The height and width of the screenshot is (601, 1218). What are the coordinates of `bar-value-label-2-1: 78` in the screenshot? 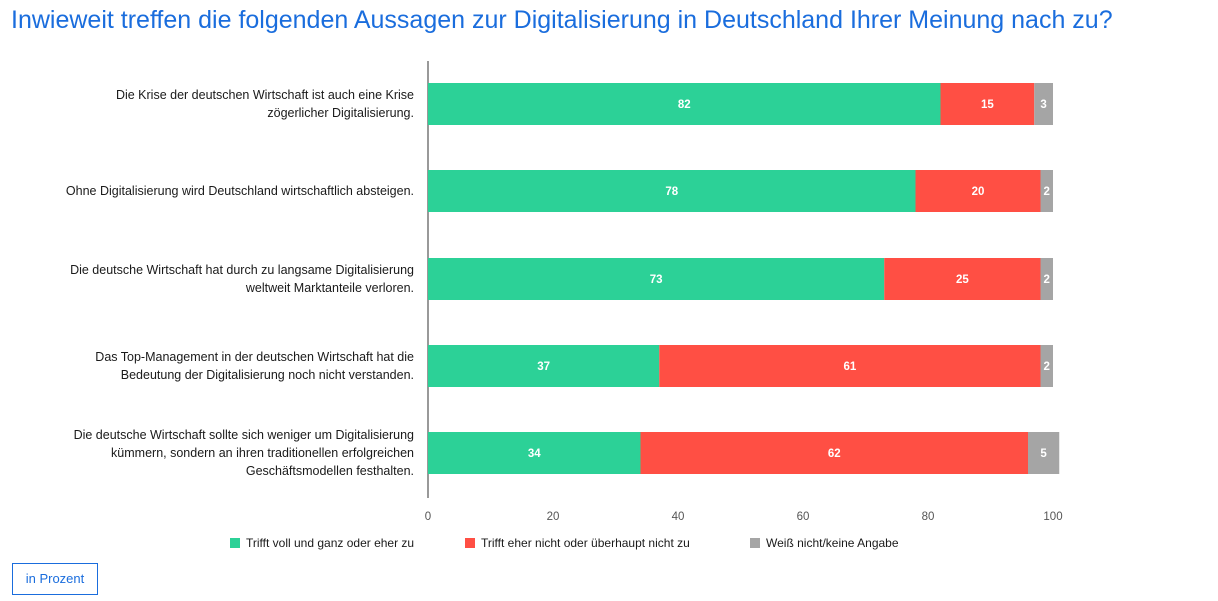 It's located at (671, 192).